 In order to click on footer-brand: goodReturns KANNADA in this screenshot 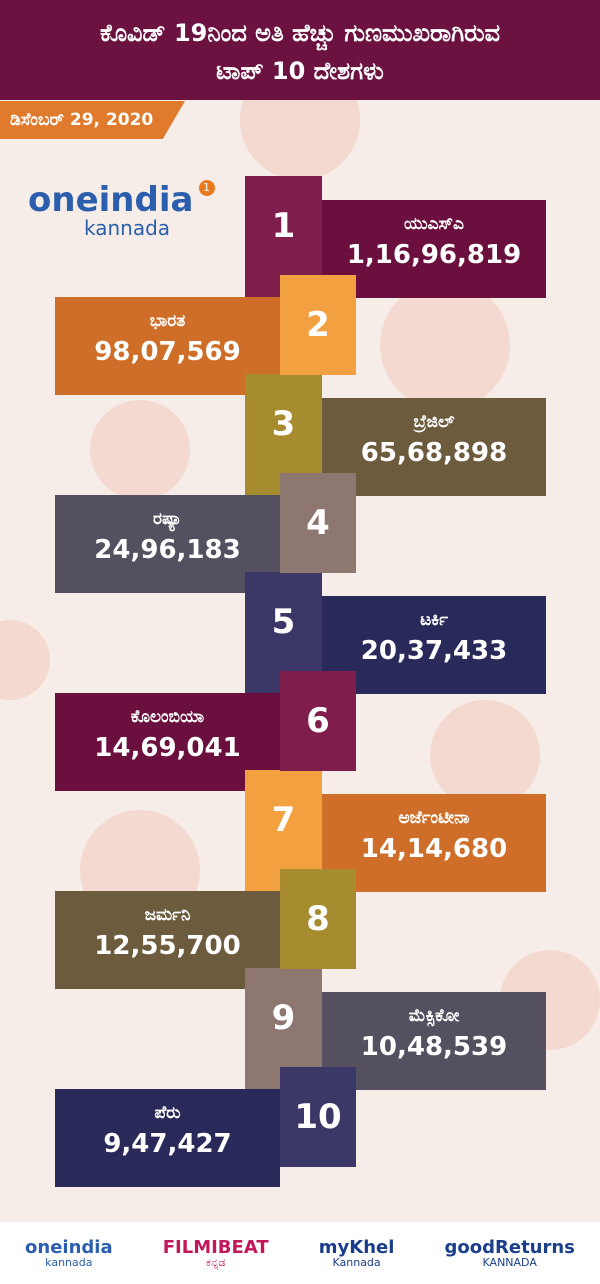, I will do `click(509, 1252)`.